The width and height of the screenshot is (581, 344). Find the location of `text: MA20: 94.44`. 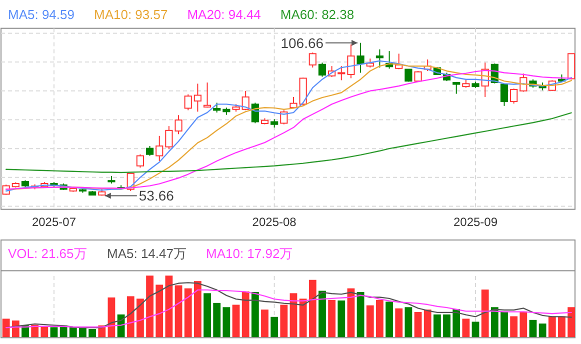

text: MA20: 94.44 is located at coordinates (224, 14).